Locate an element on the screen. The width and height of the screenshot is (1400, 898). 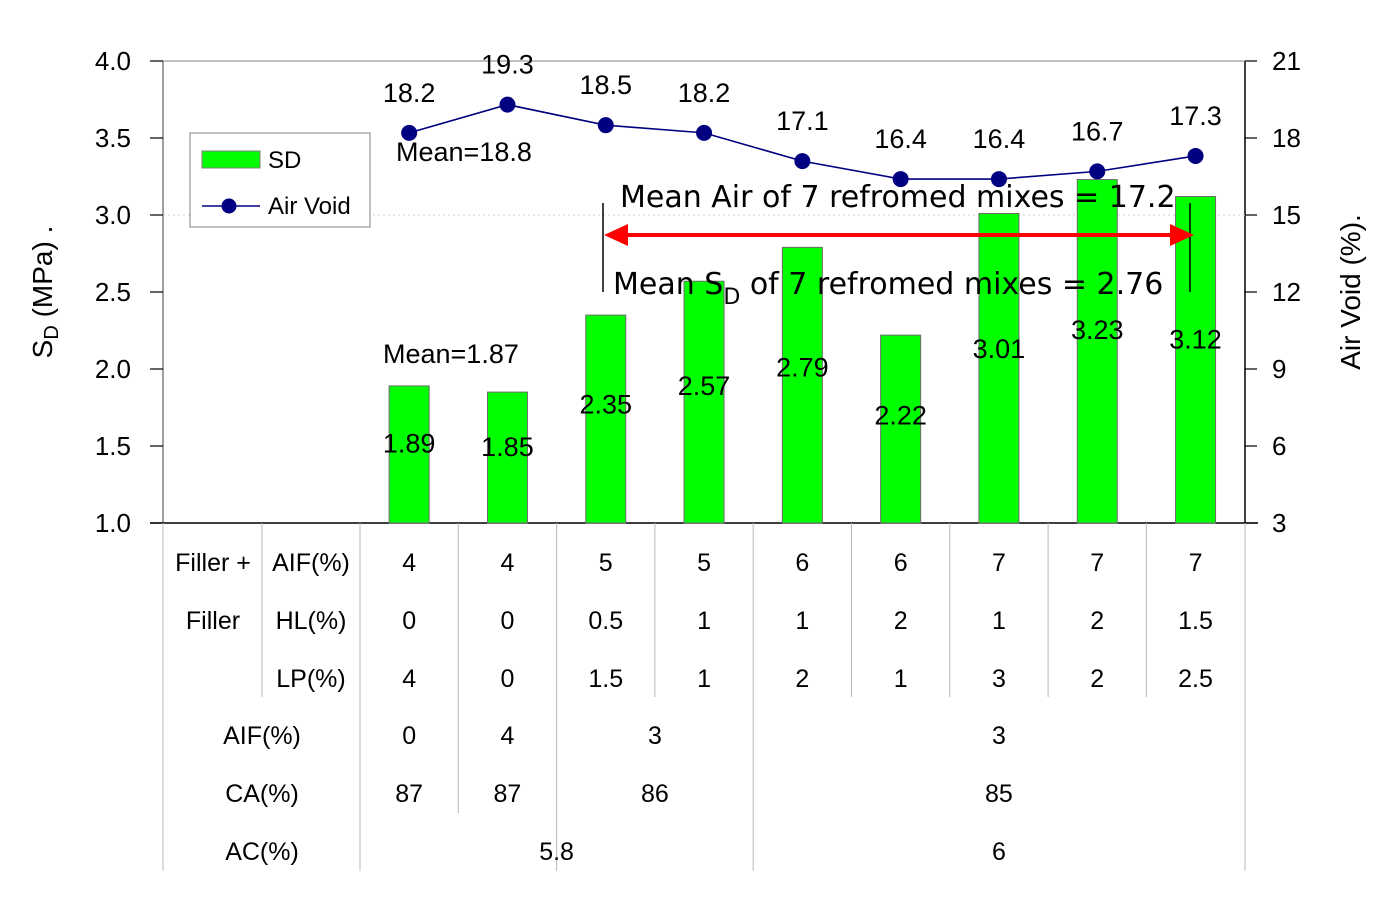
bar-sd-value-label: 3.23 is located at coordinates (1097, 330).